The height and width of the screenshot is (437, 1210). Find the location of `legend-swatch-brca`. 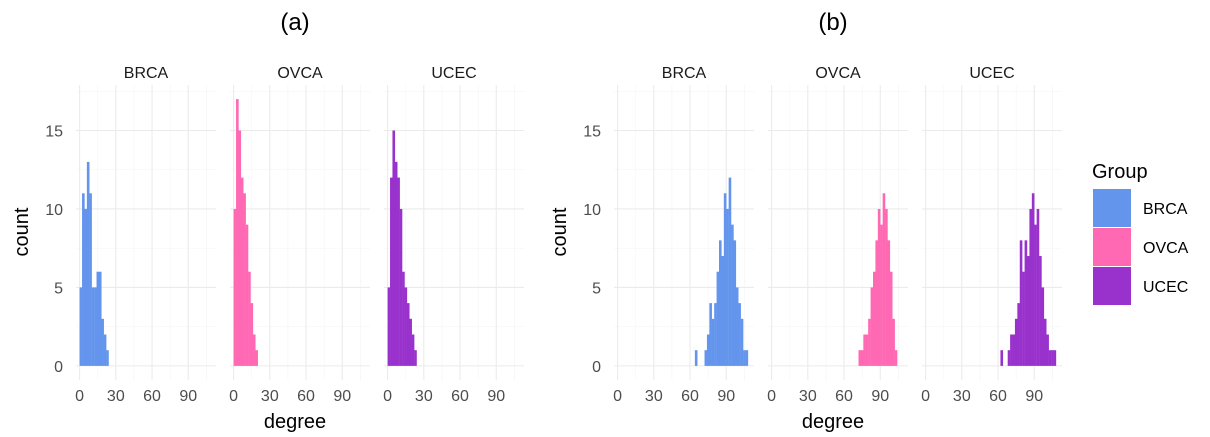

legend-swatch-brca is located at coordinates (1112, 208).